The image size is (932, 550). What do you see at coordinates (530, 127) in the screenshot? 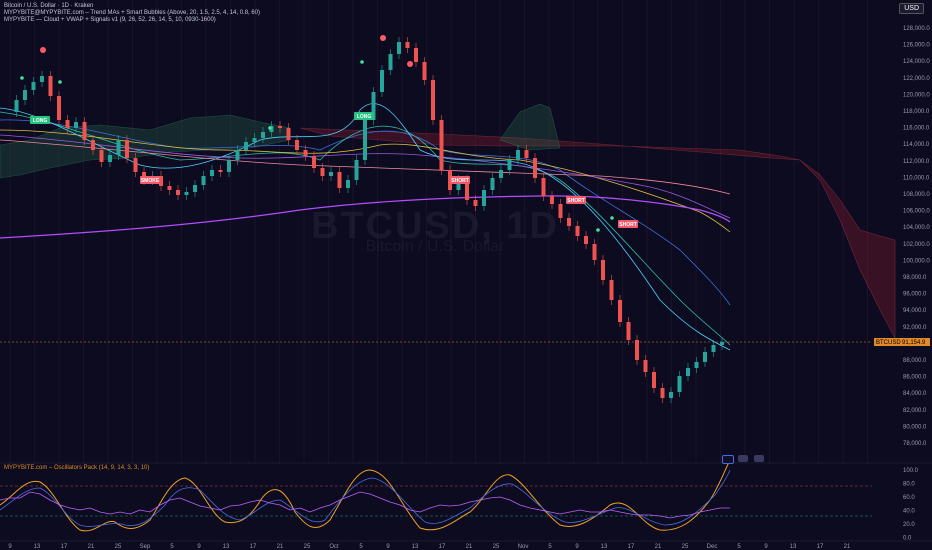
I see `bullish-cloud-small` at bounding box center [530, 127].